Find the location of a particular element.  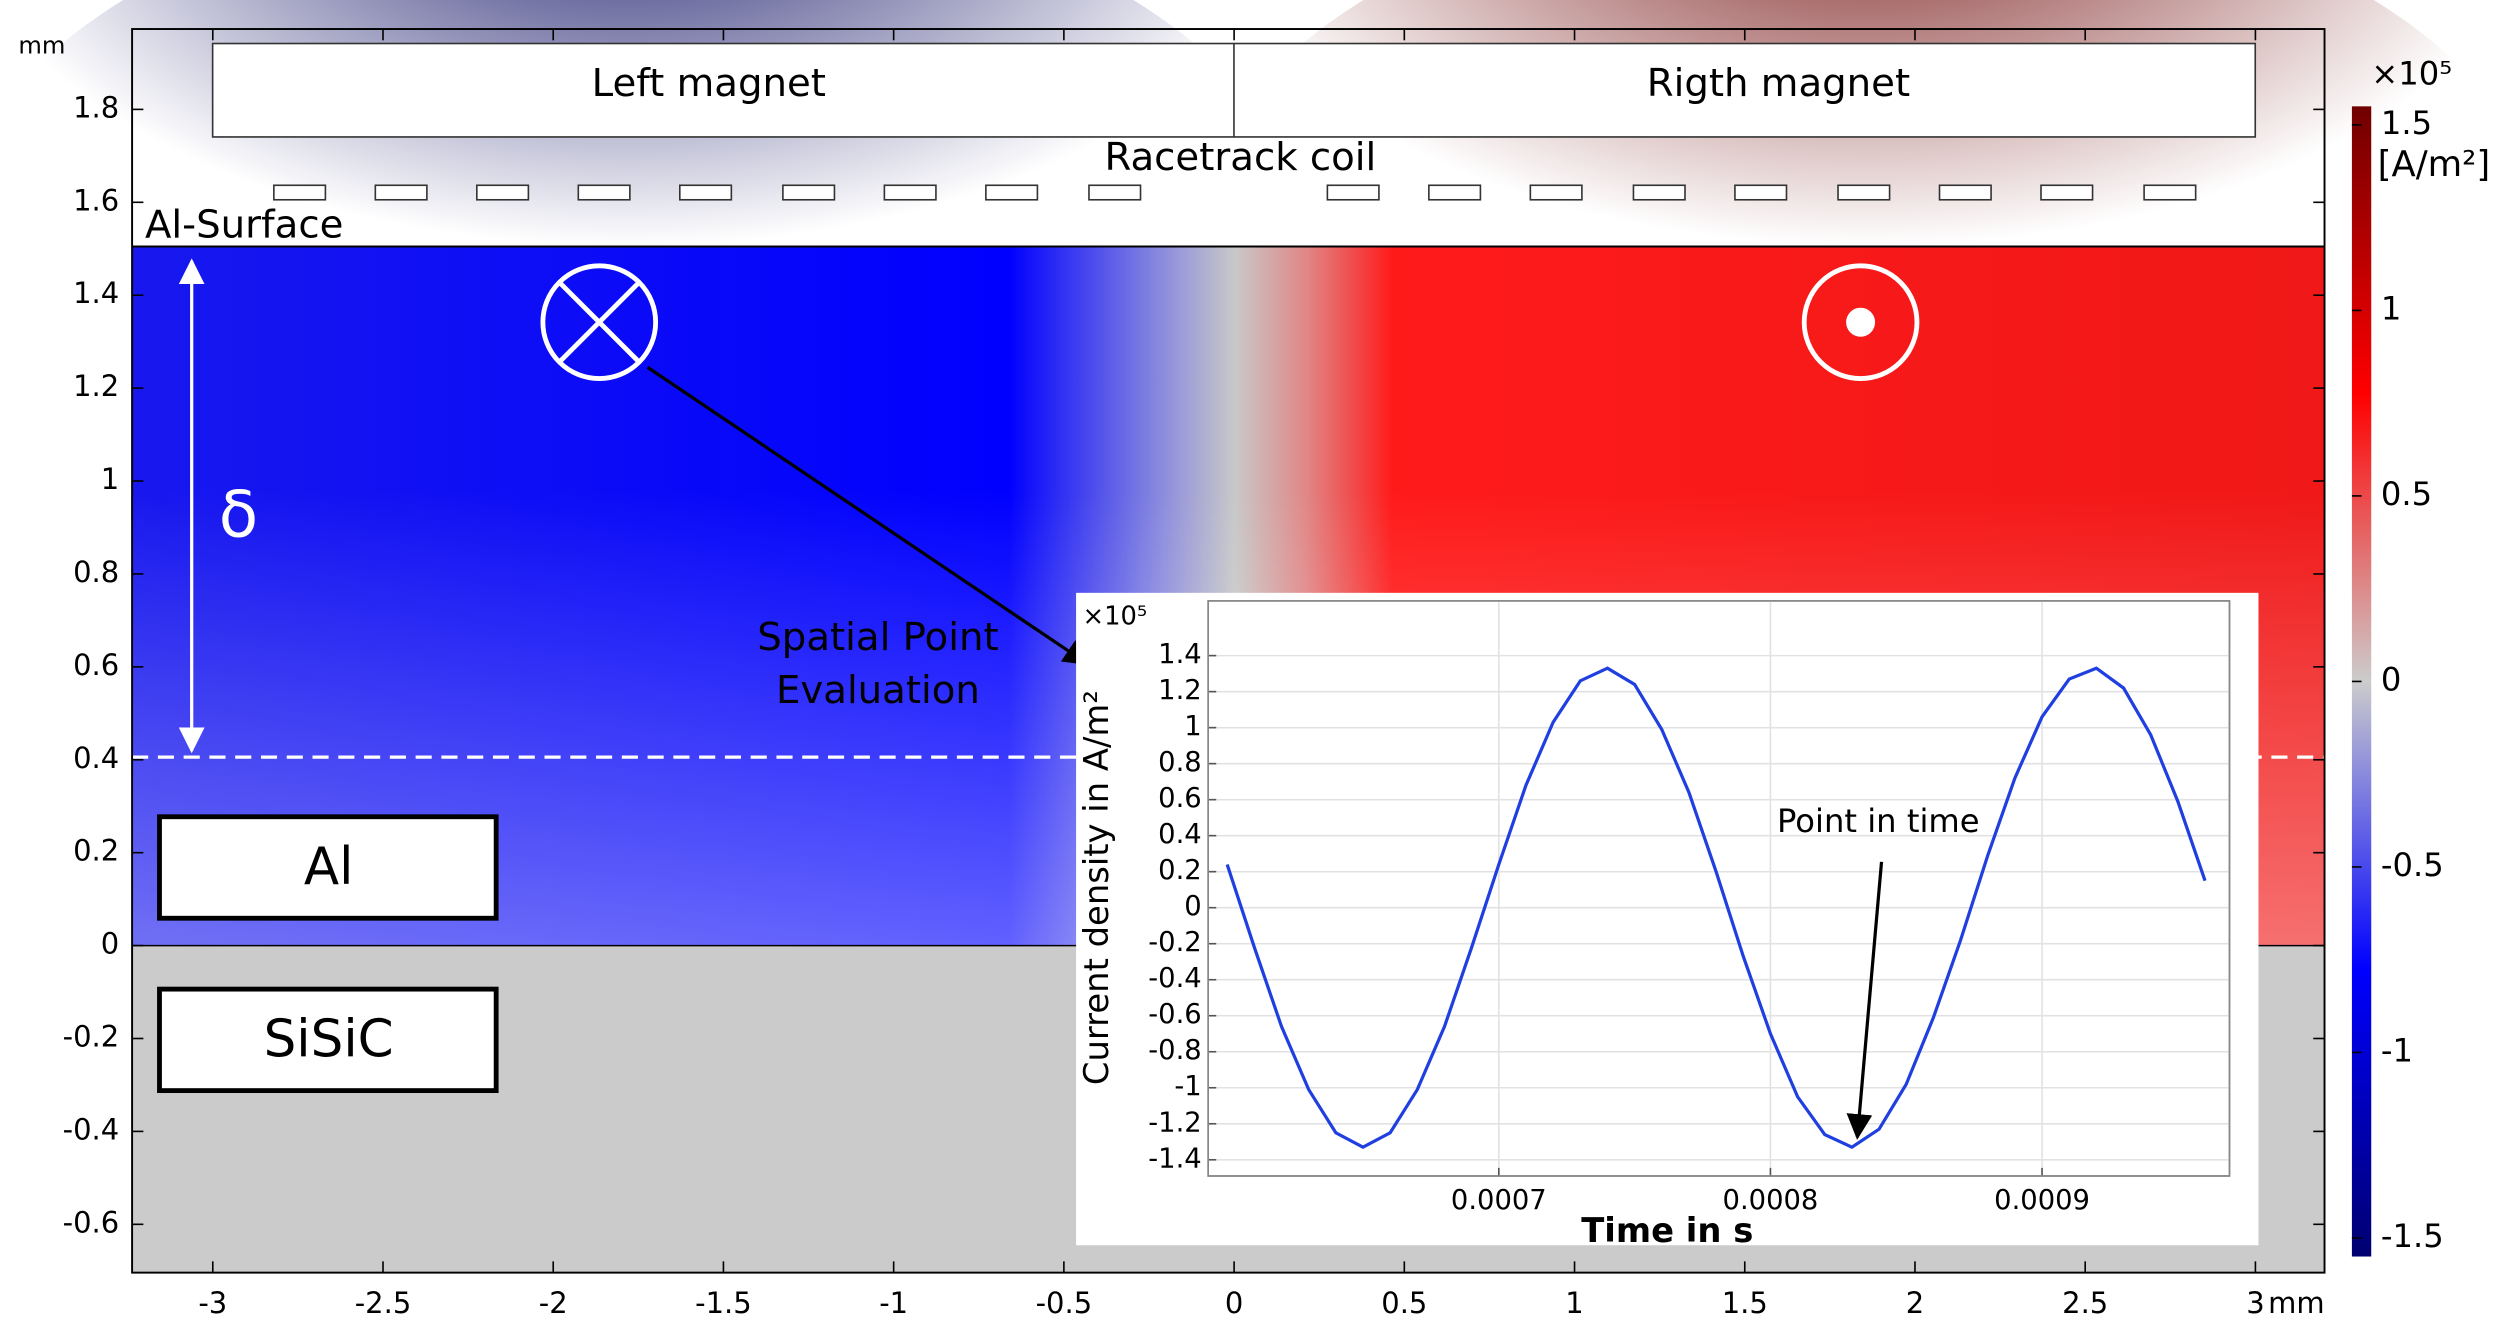

x-tick-label: -1.5 is located at coordinates (723, 1303).